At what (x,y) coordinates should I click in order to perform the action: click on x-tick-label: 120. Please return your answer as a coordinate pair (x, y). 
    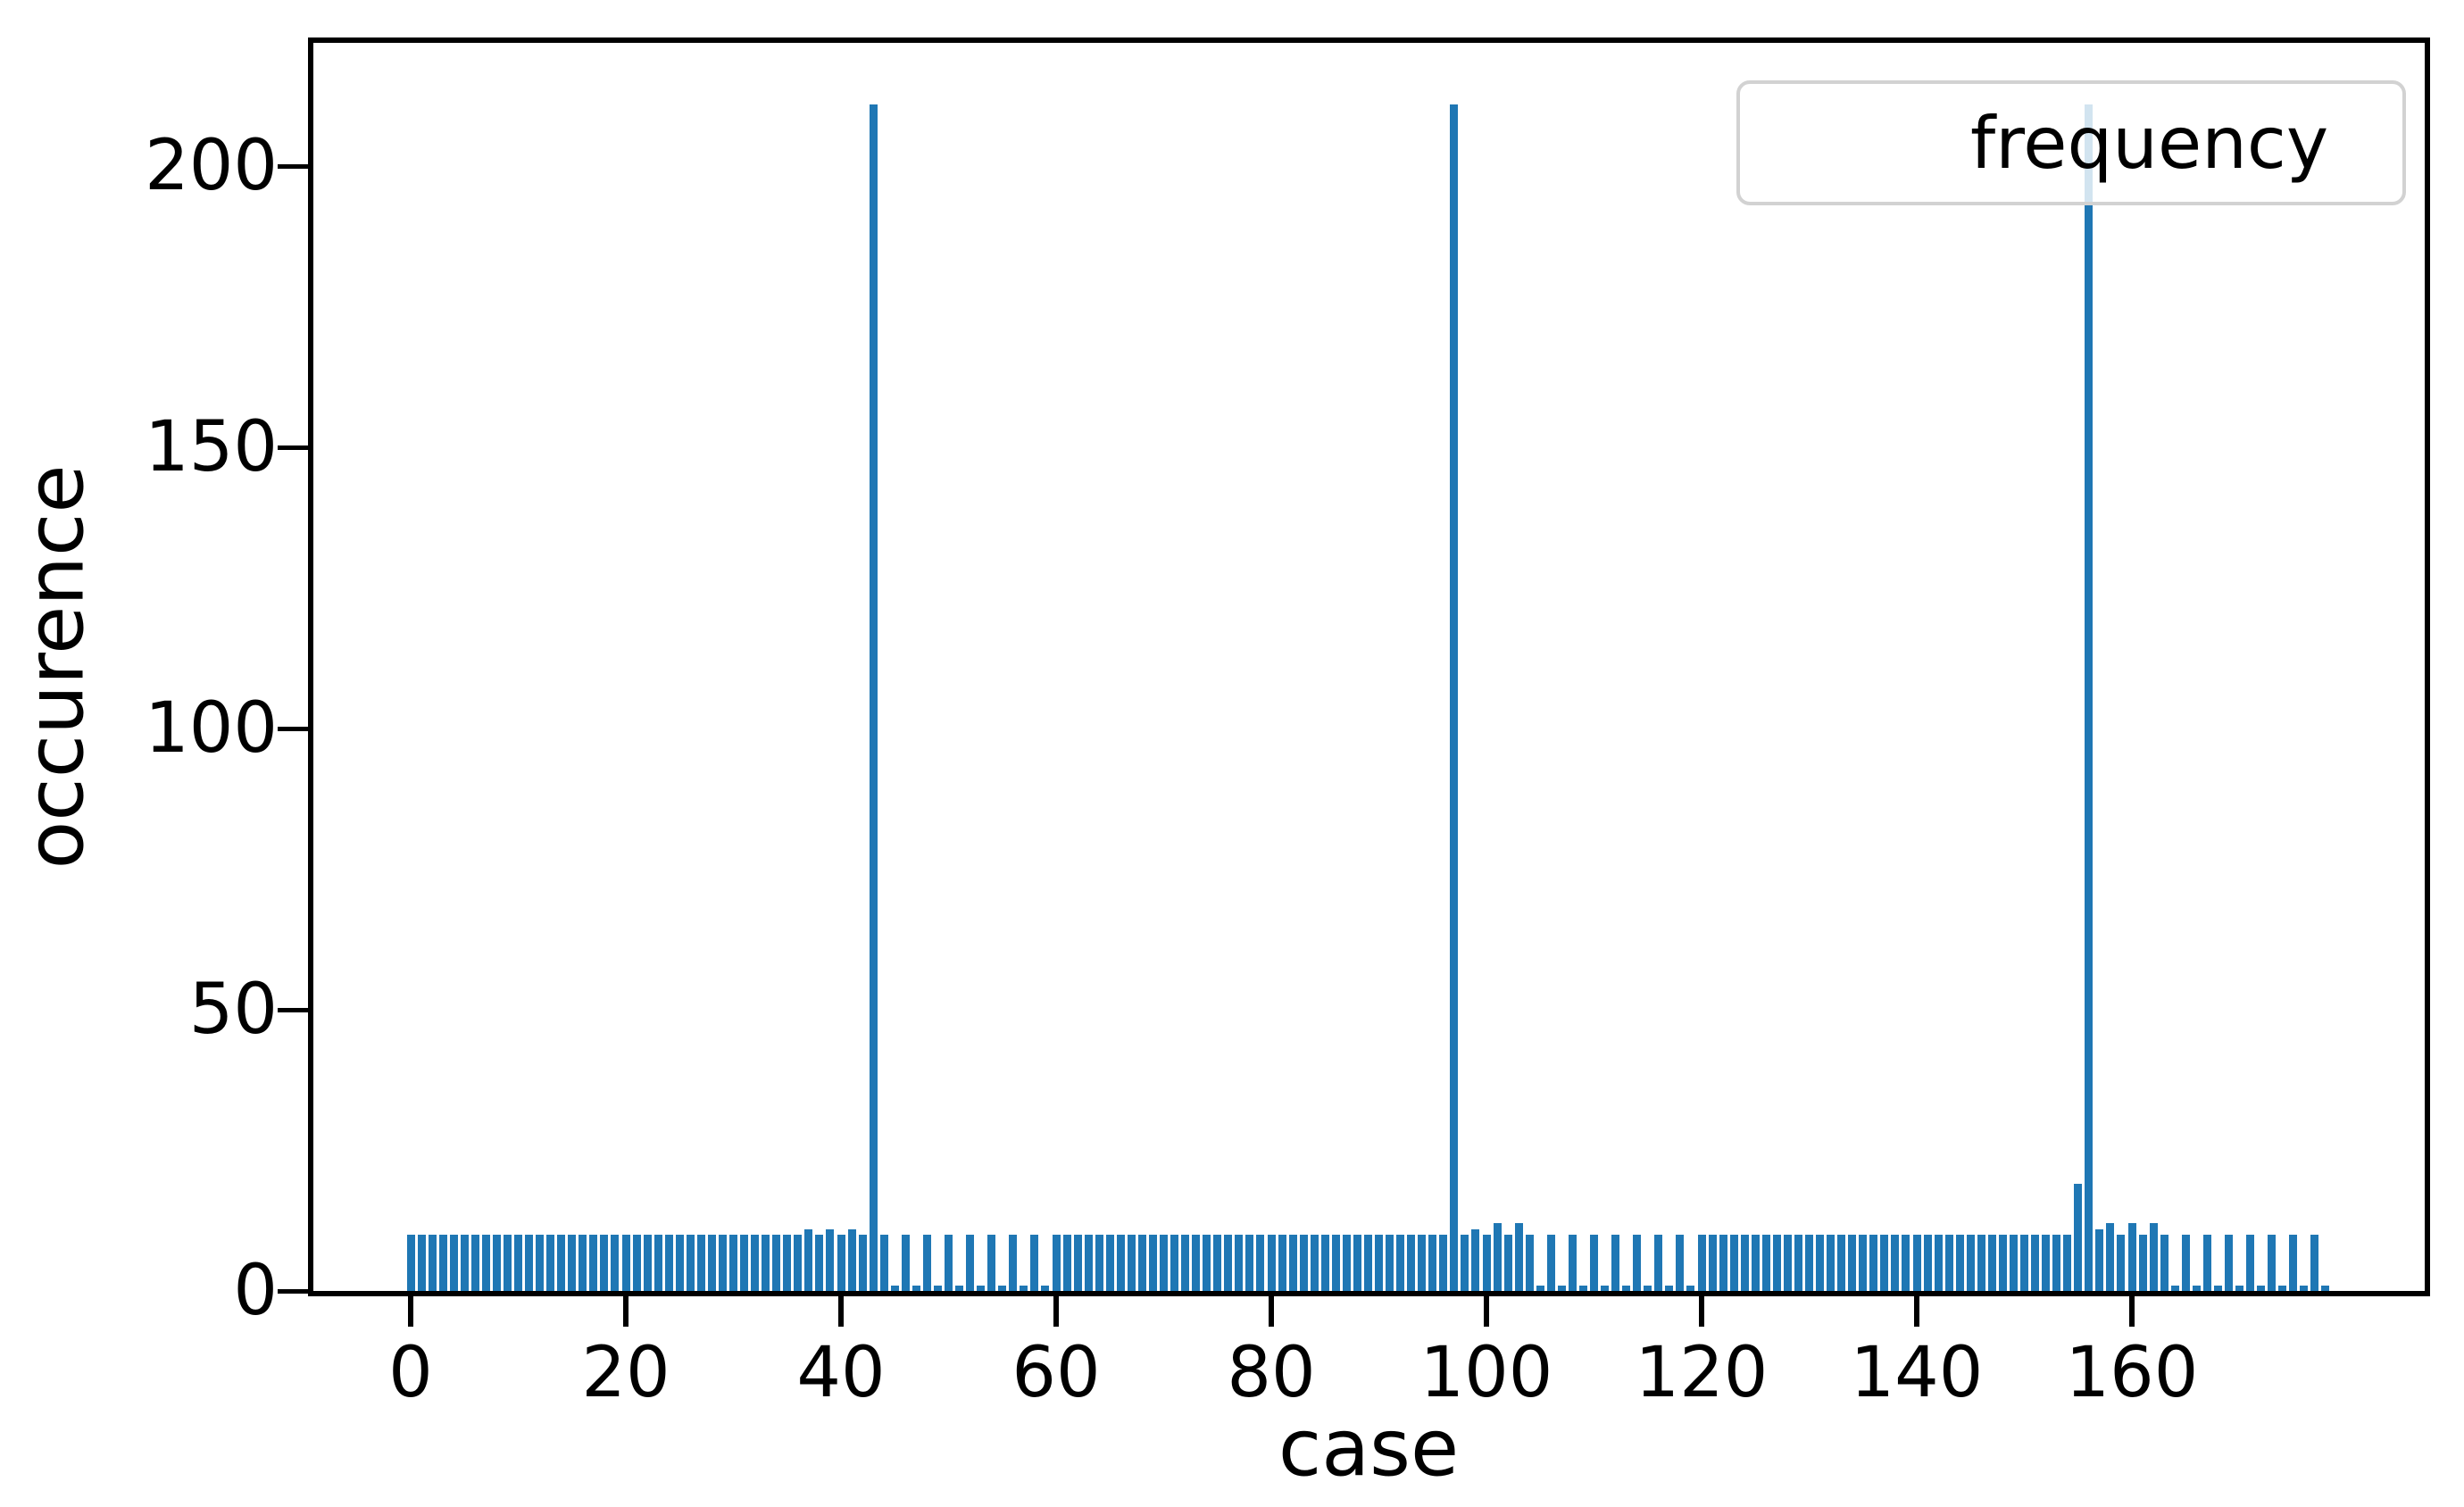
    Looking at the image, I should click on (1702, 1373).